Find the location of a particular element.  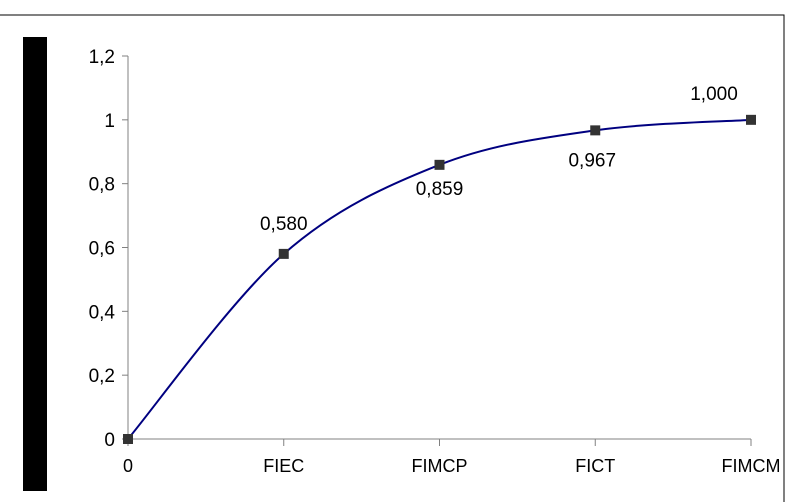

y-tick-label: 1,2 is located at coordinates (102, 57).